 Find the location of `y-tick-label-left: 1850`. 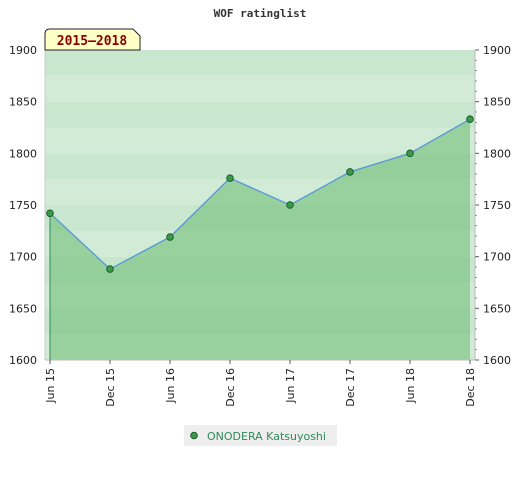

y-tick-label-left: 1850 is located at coordinates (23, 102).